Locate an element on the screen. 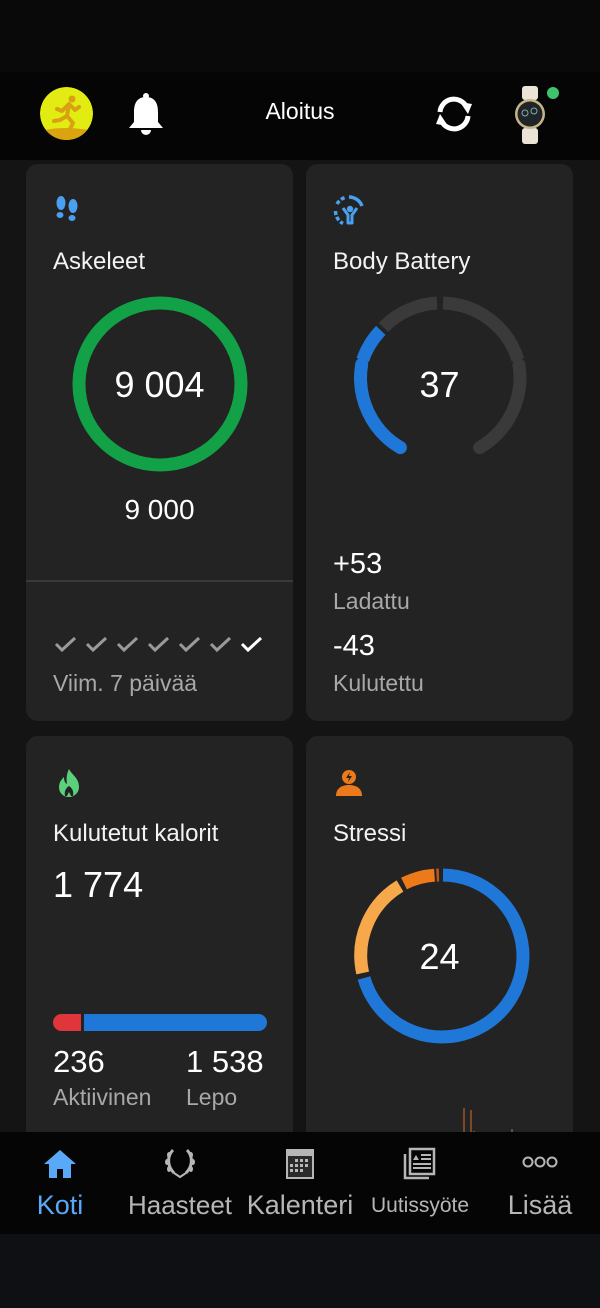 Image resolution: width=600 pixels, height=1308 pixels. drained-label: Kulutettu is located at coordinates (378, 683).